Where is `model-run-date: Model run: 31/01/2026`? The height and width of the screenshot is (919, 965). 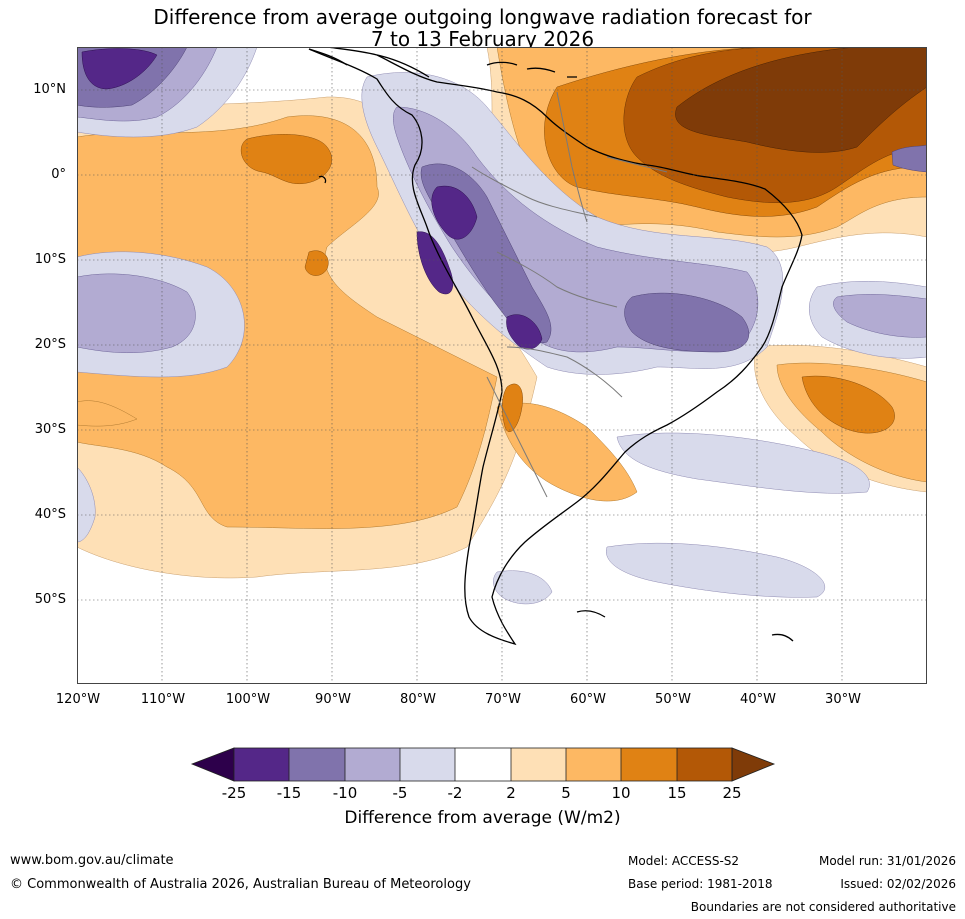 model-run-date: Model run: 31/01/2026 is located at coordinates (887, 861).